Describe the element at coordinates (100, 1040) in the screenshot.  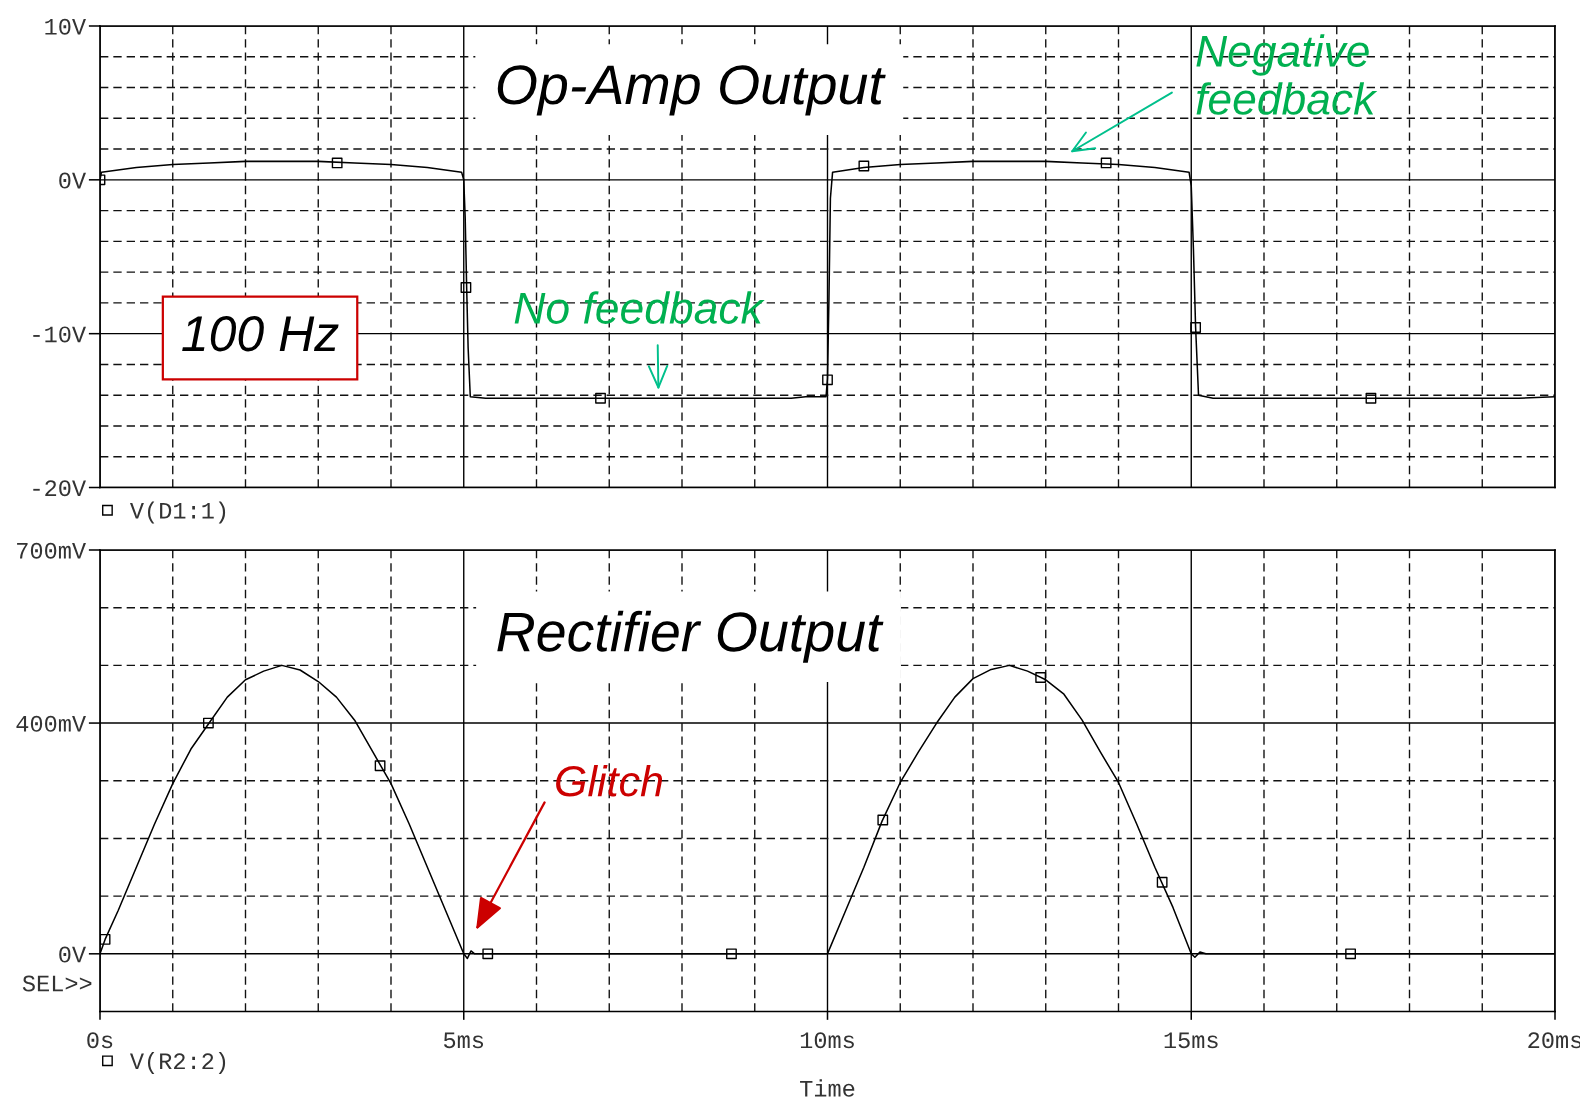
I see `x-tick-label: 0s` at that location.